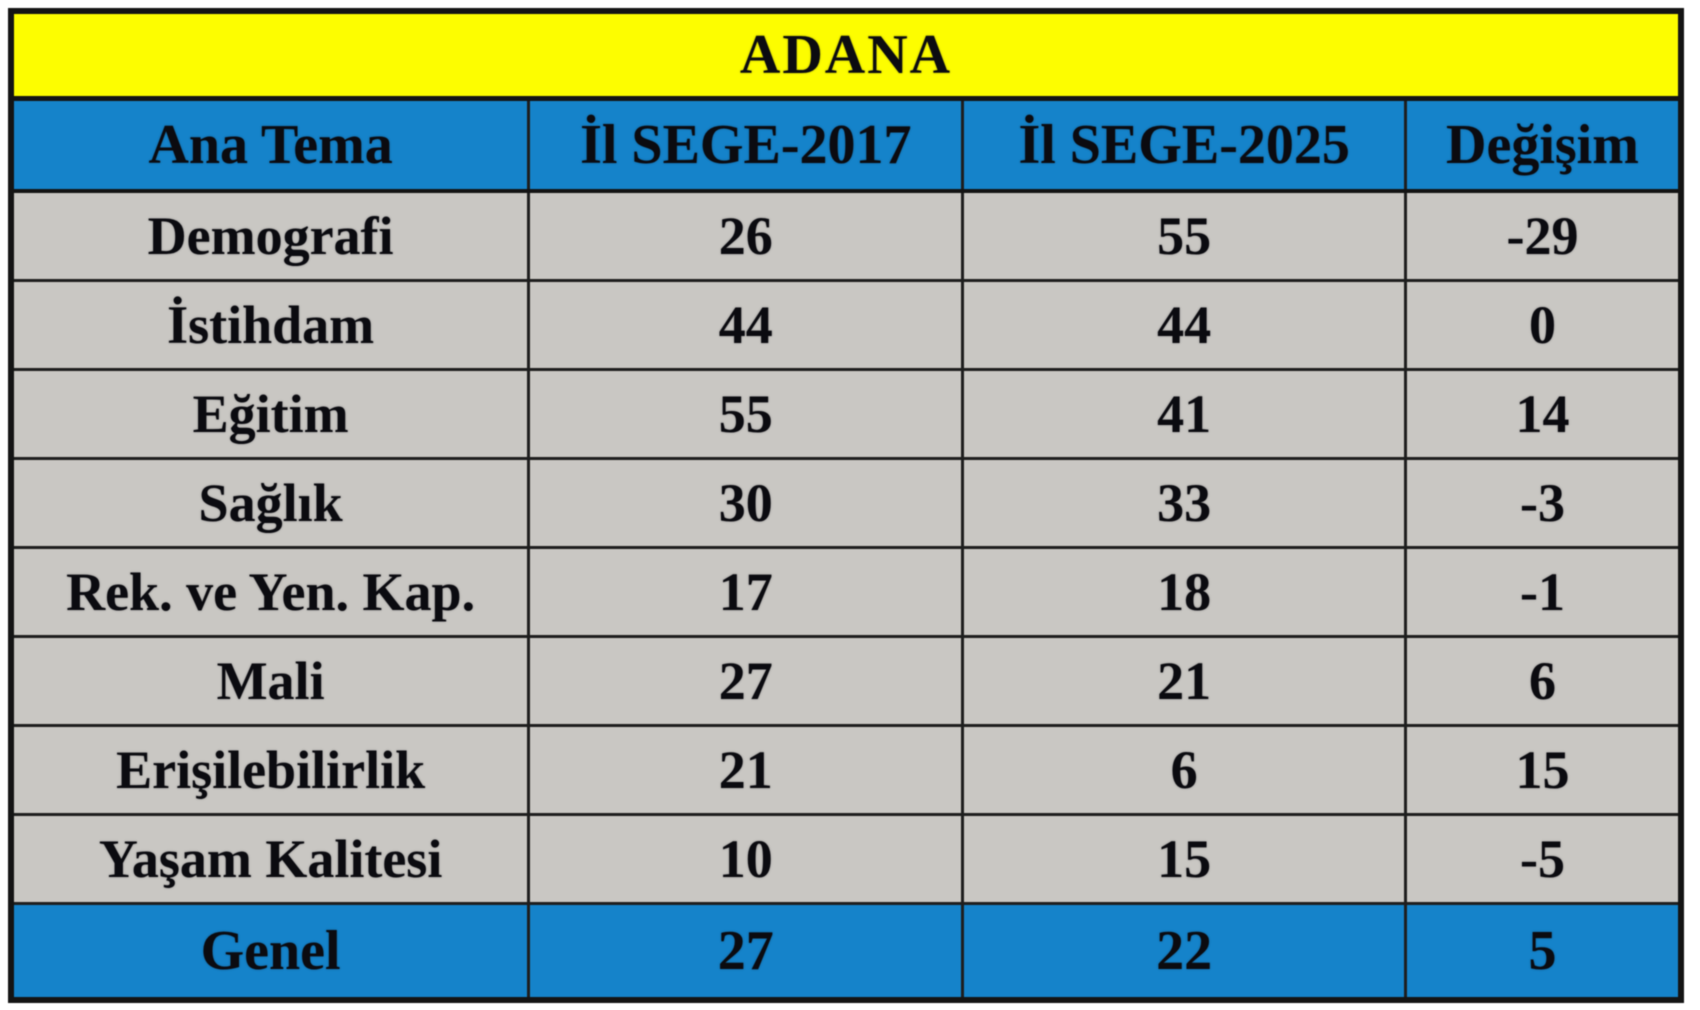  I want to click on value-2025-cell: 44, so click(1184, 325).